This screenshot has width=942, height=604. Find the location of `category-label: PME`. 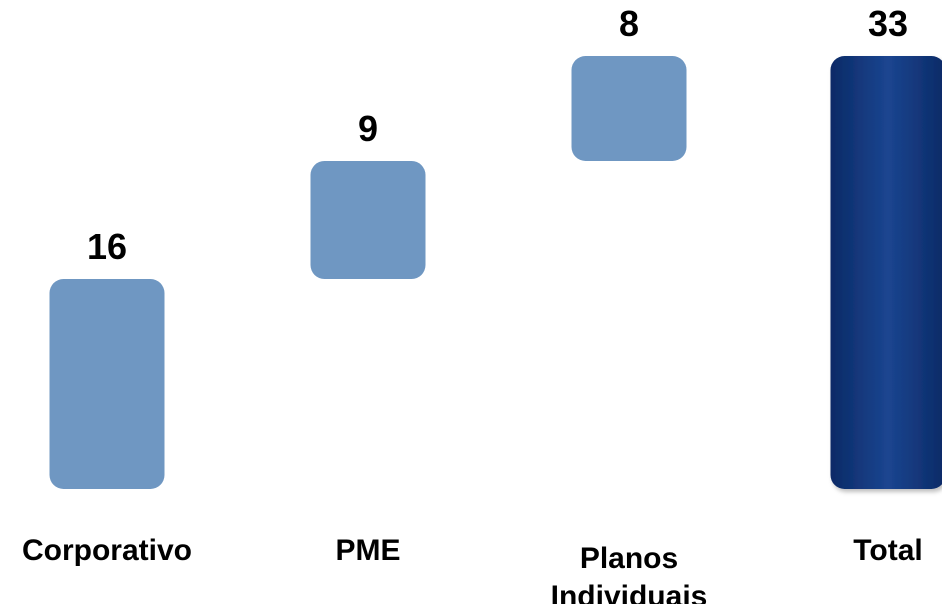

category-label: PME is located at coordinates (367, 550).